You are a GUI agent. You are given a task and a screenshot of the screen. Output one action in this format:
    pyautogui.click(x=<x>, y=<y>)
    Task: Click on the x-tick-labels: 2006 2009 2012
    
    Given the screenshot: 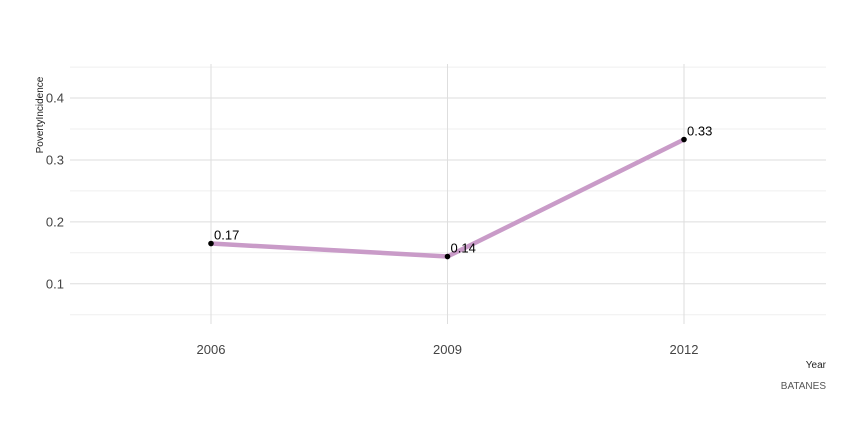 What is the action you would take?
    pyautogui.click(x=448, y=349)
    